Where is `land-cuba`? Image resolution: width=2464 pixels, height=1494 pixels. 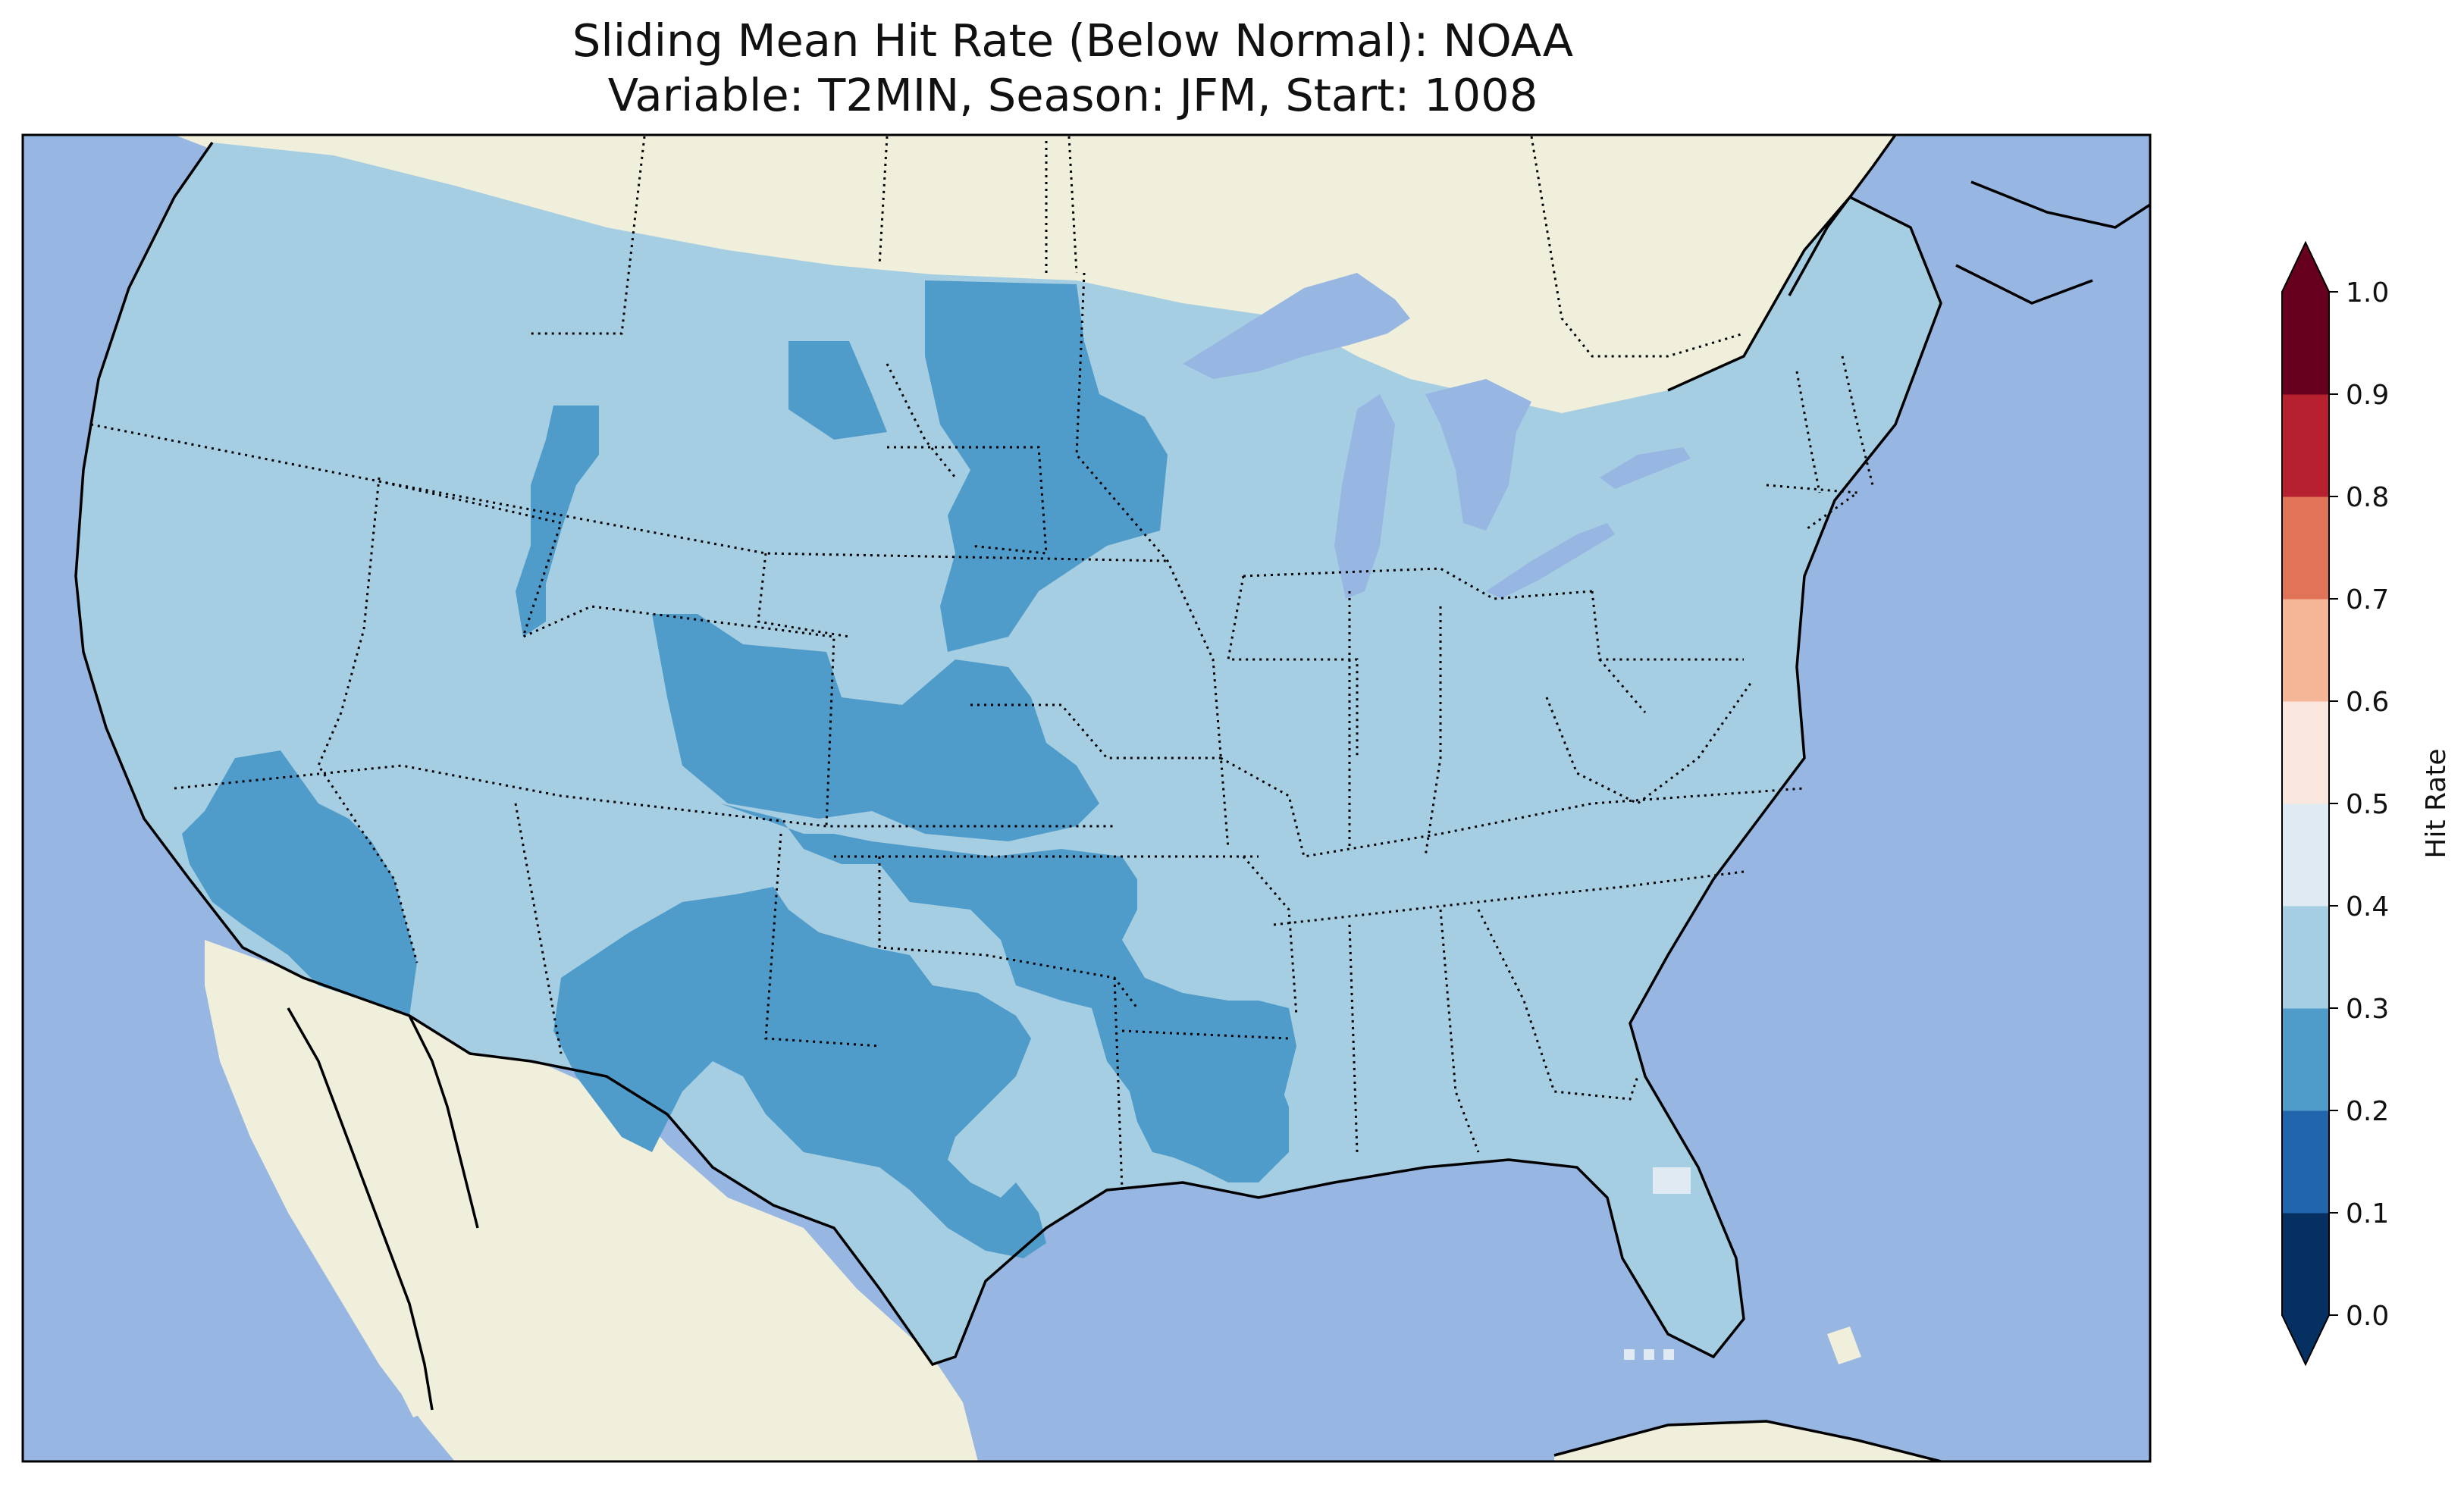
land-cuba is located at coordinates (1748, 1441).